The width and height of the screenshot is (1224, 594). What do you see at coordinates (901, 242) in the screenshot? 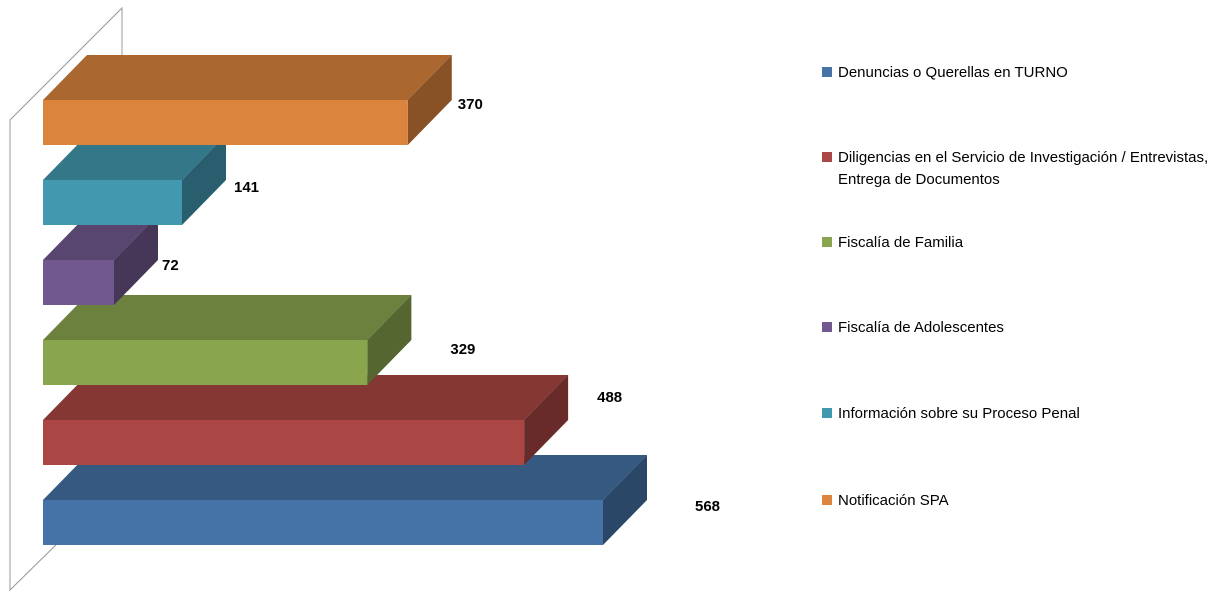
I see `legend-label: Fiscalía de Familia` at bounding box center [901, 242].